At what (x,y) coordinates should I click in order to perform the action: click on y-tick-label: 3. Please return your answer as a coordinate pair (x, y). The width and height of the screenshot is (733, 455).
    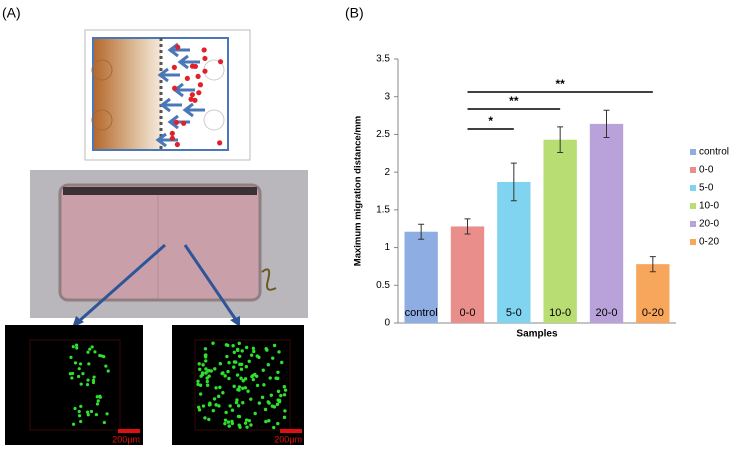
    Looking at the image, I should click on (387, 96).